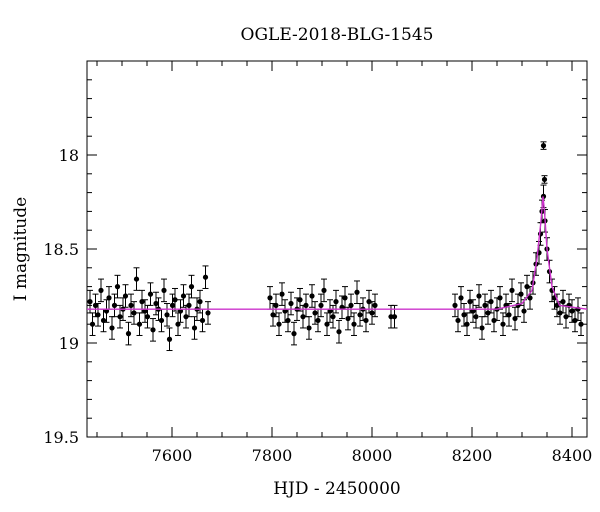 The height and width of the screenshot is (512, 600). What do you see at coordinates (337, 489) in the screenshot?
I see `x-axis-label: HJD - 2450000` at bounding box center [337, 489].